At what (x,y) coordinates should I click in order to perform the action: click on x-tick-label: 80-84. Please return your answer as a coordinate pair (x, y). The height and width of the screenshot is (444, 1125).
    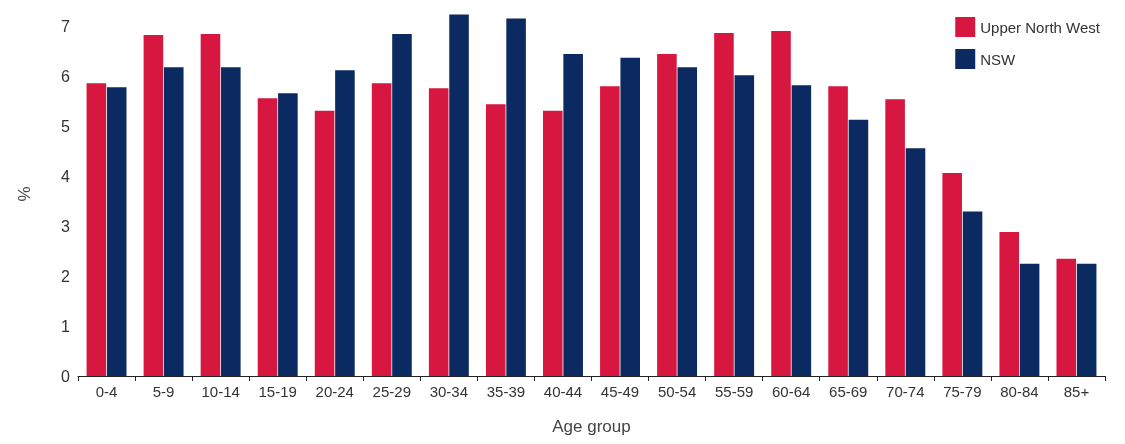
    Looking at the image, I should click on (1019, 391).